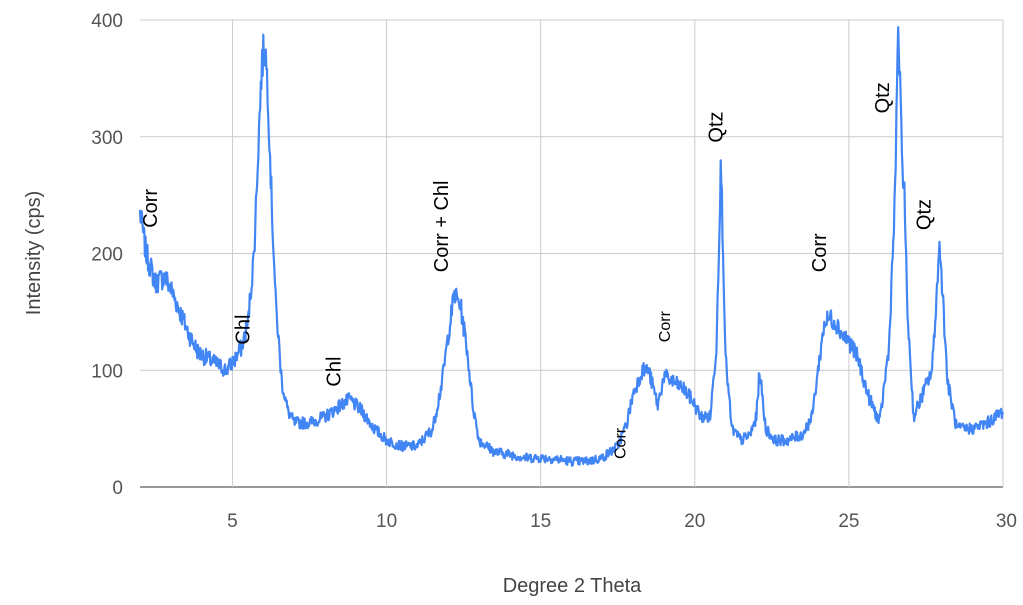 The width and height of the screenshot is (1023, 605). Describe the element at coordinates (117, 488) in the screenshot. I see `y-tick-label: 0` at that location.